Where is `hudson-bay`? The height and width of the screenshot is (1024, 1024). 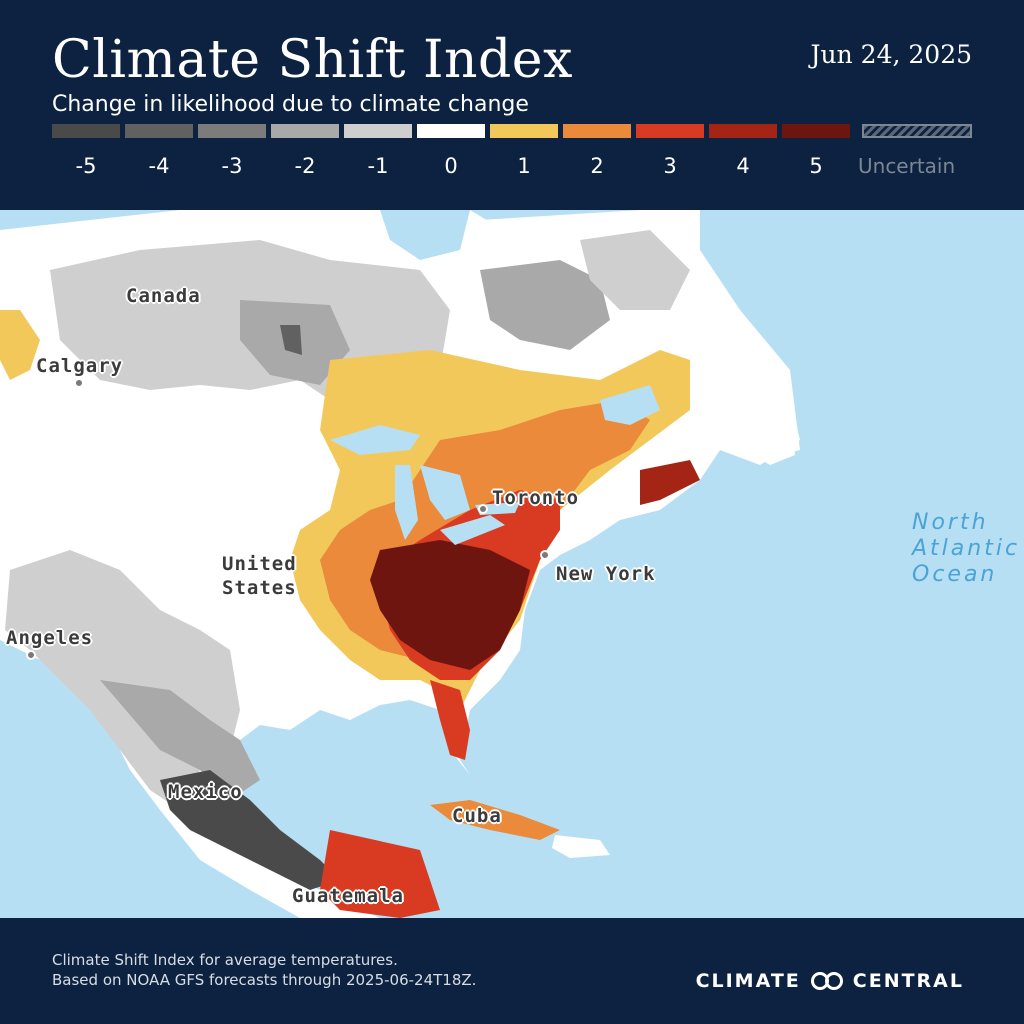 hudson-bay is located at coordinates (425, 235).